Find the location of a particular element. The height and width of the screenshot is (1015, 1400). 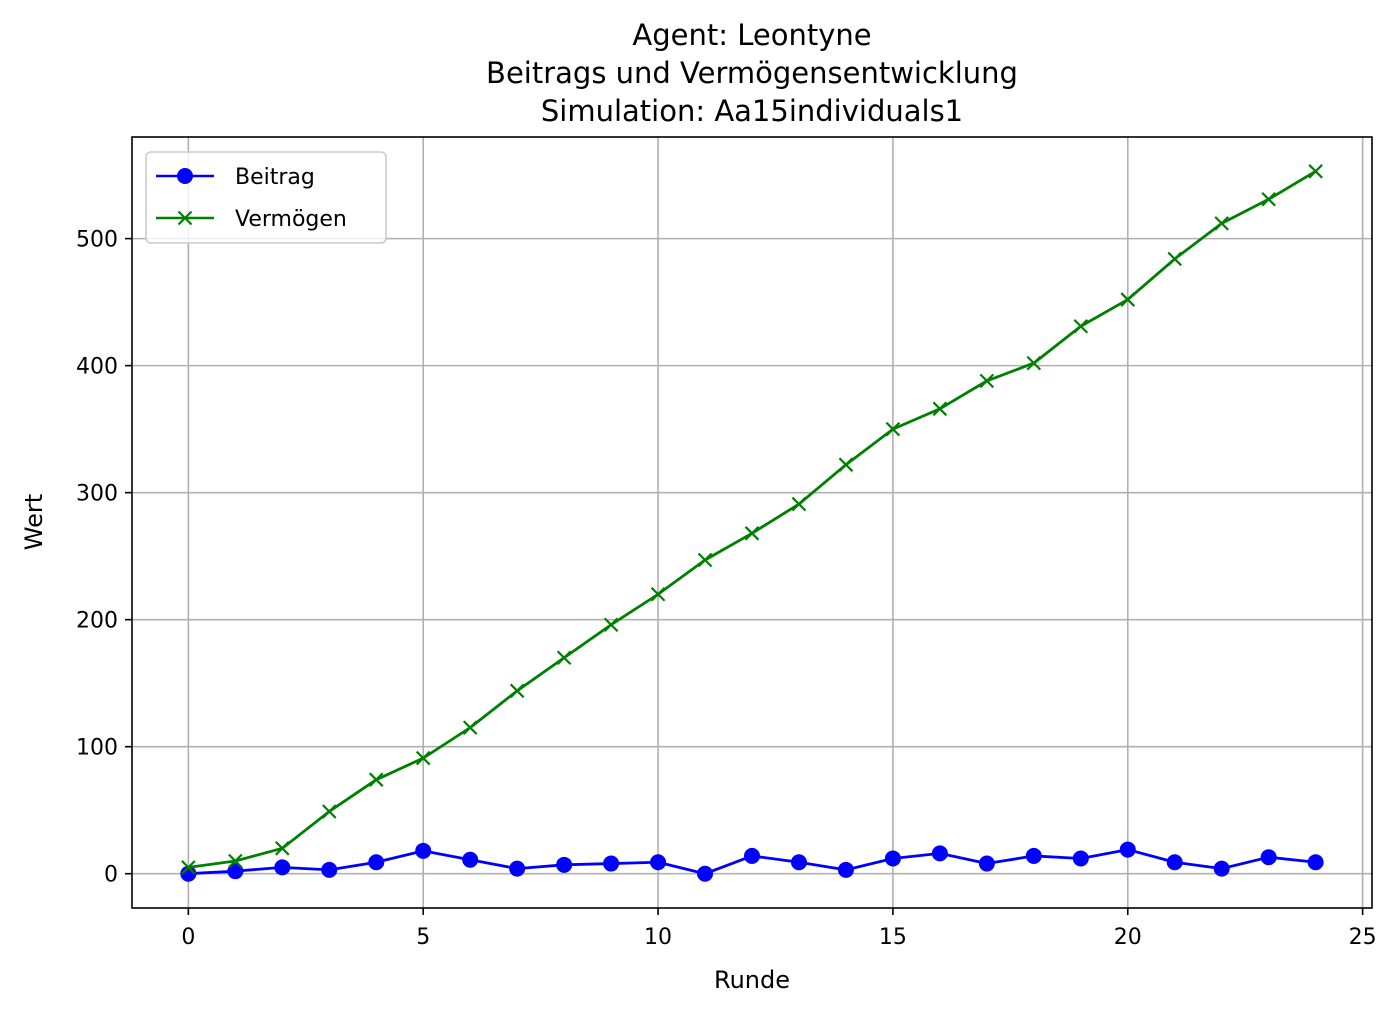

y-tick-label: 200 is located at coordinates (97, 621).